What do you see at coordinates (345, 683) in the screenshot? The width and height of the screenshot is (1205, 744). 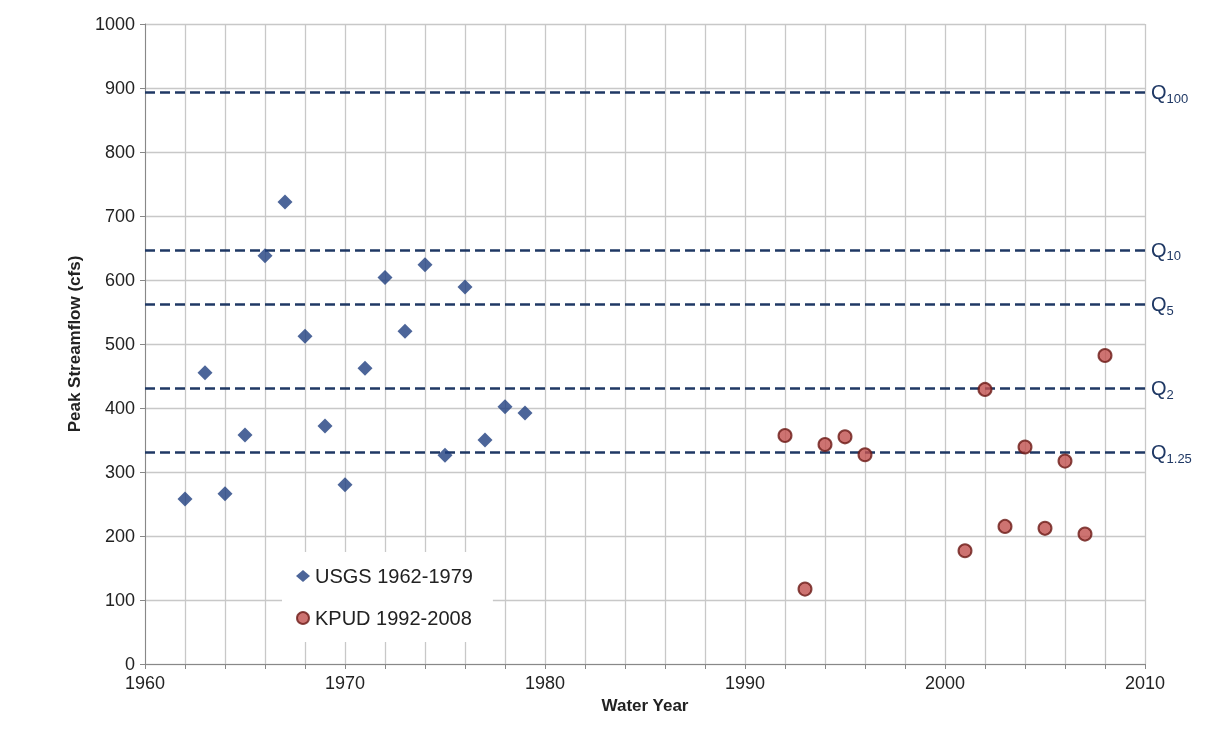 I see `x-tick-label: 1970` at bounding box center [345, 683].